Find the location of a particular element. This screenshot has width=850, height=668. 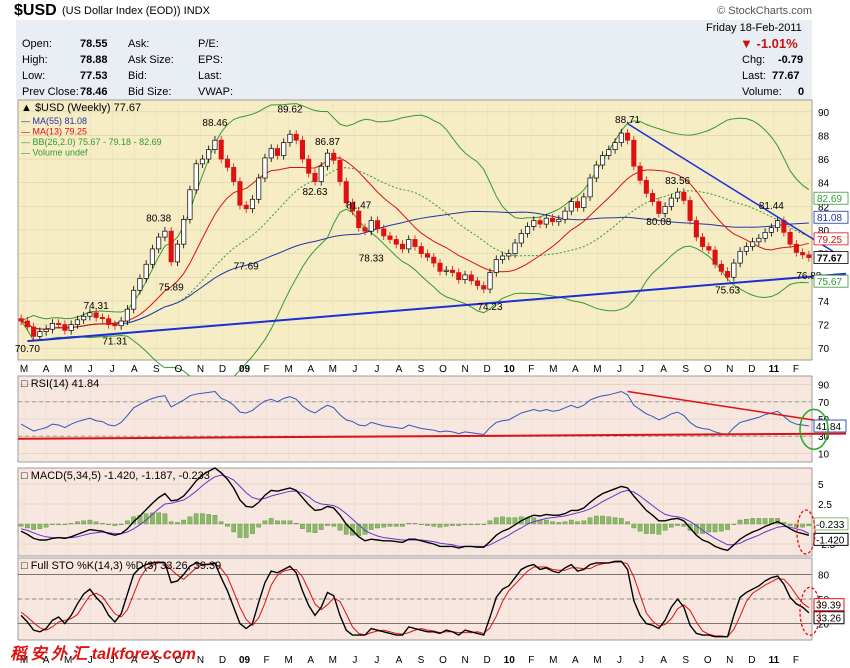

symbol-subtitle: (US Dollar Index (EOD)) INDX is located at coordinates (136, 11).